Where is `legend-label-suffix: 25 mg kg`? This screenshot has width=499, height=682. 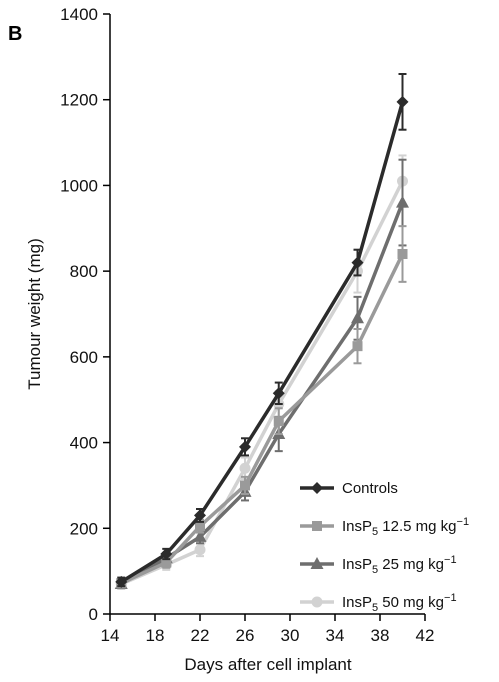 legend-label-suffix: 25 mg kg is located at coordinates (411, 564).